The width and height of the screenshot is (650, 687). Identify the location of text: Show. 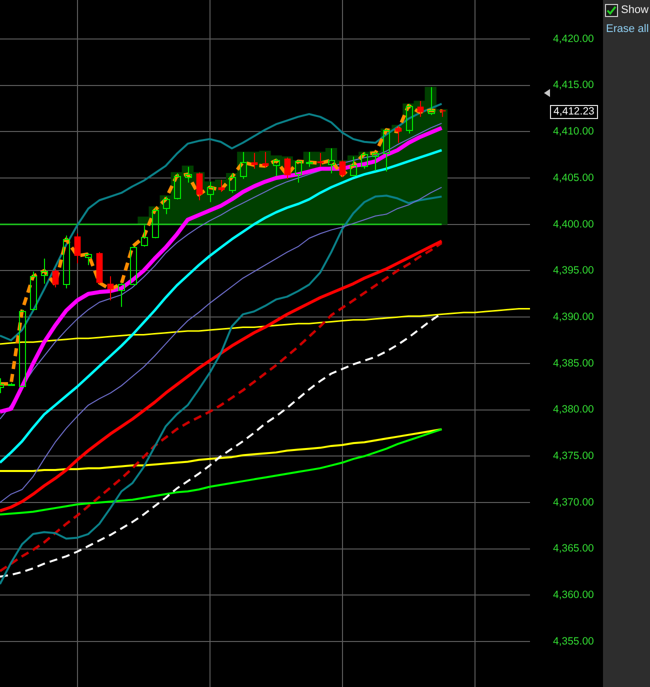
(635, 10).